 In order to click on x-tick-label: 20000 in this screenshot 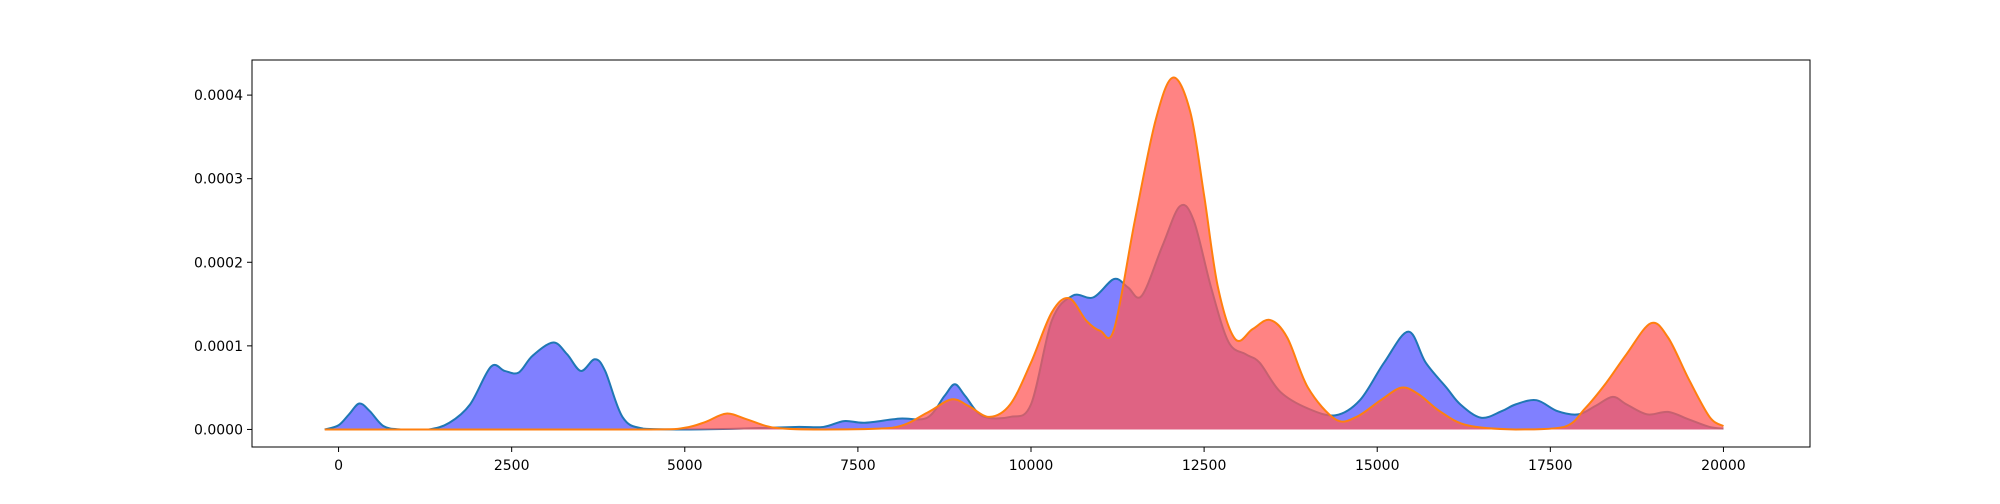, I will do `click(1723, 466)`.